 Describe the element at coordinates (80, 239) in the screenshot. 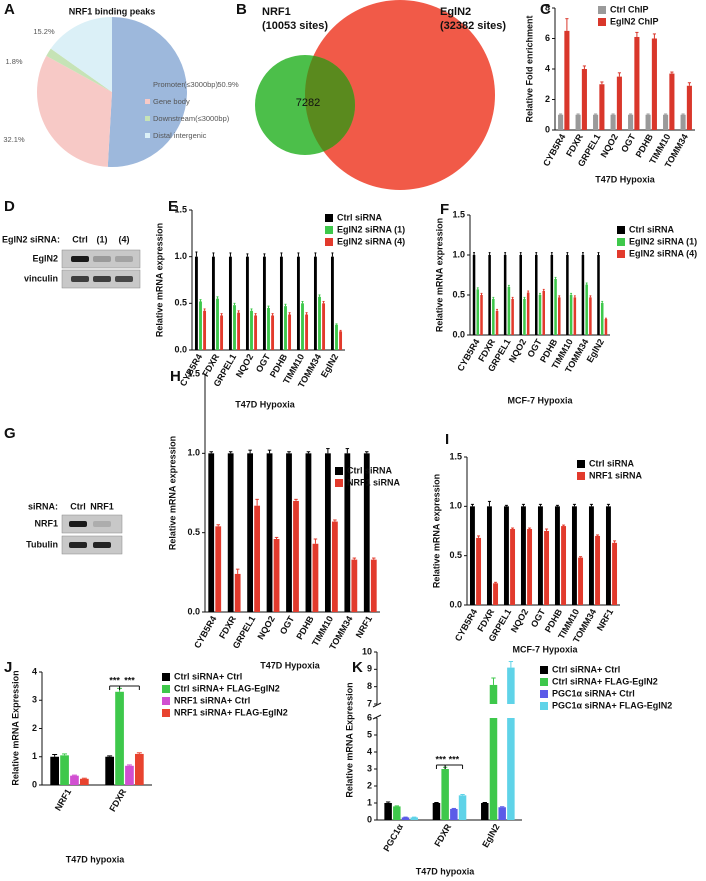

I see `lane-label: Ctrl` at that location.